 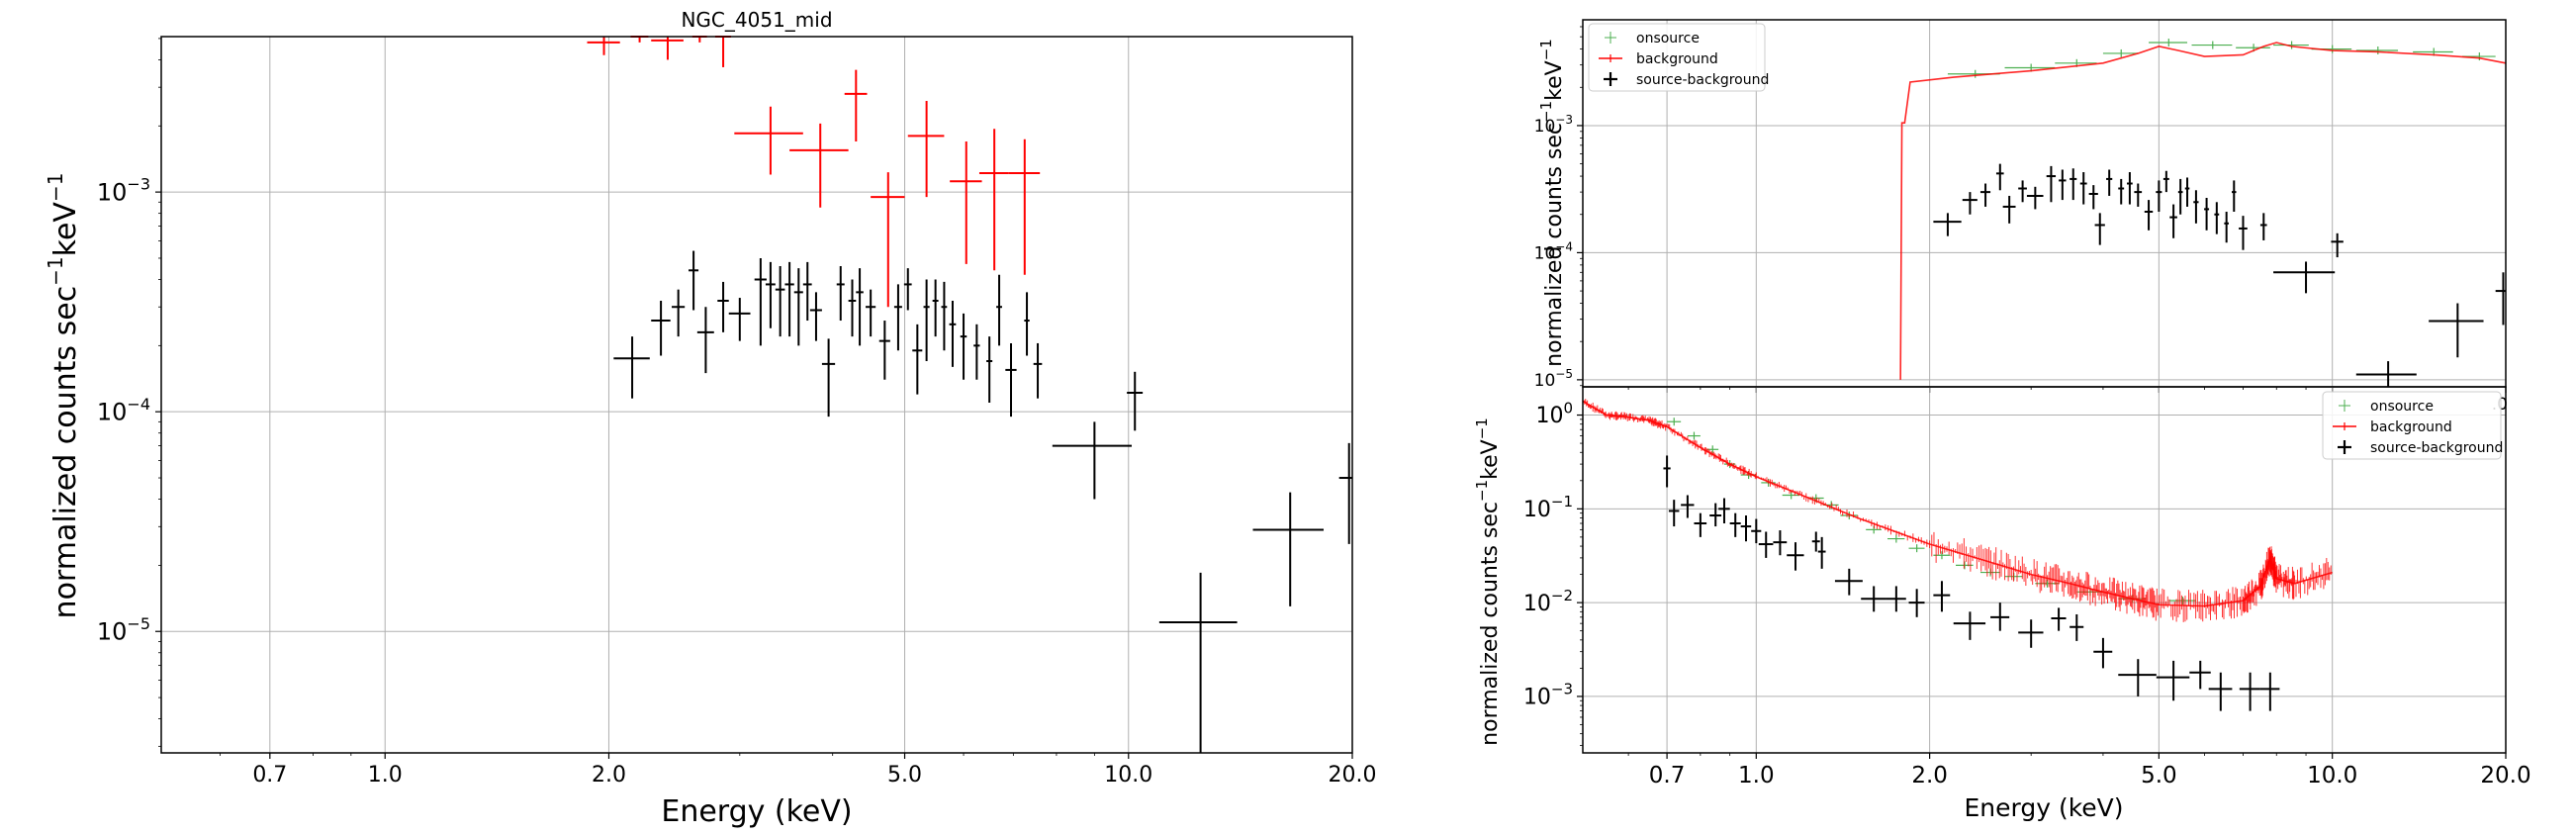 I want to click on bottom-right-chart-y-axis-label: normalized counts sec−1keV−1, so click(x=1488, y=582).